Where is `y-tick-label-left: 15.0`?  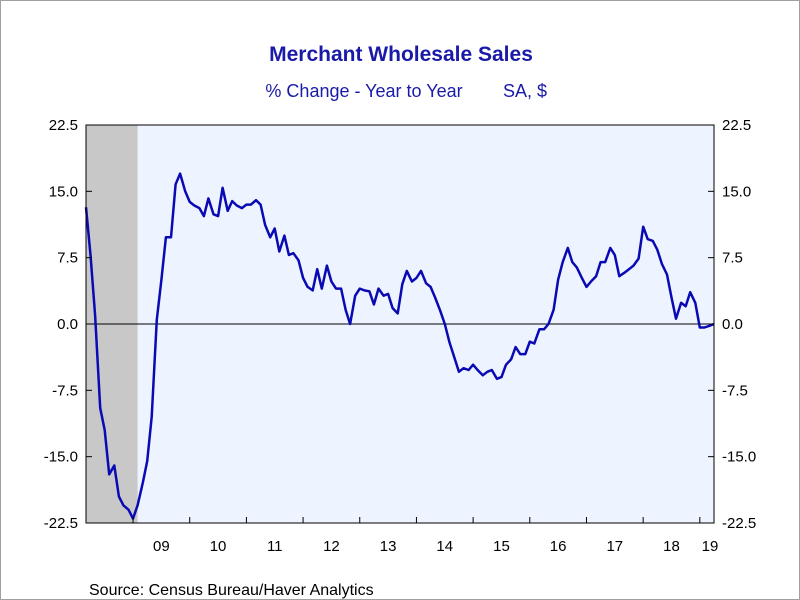
y-tick-label-left: 15.0 is located at coordinates (63, 191).